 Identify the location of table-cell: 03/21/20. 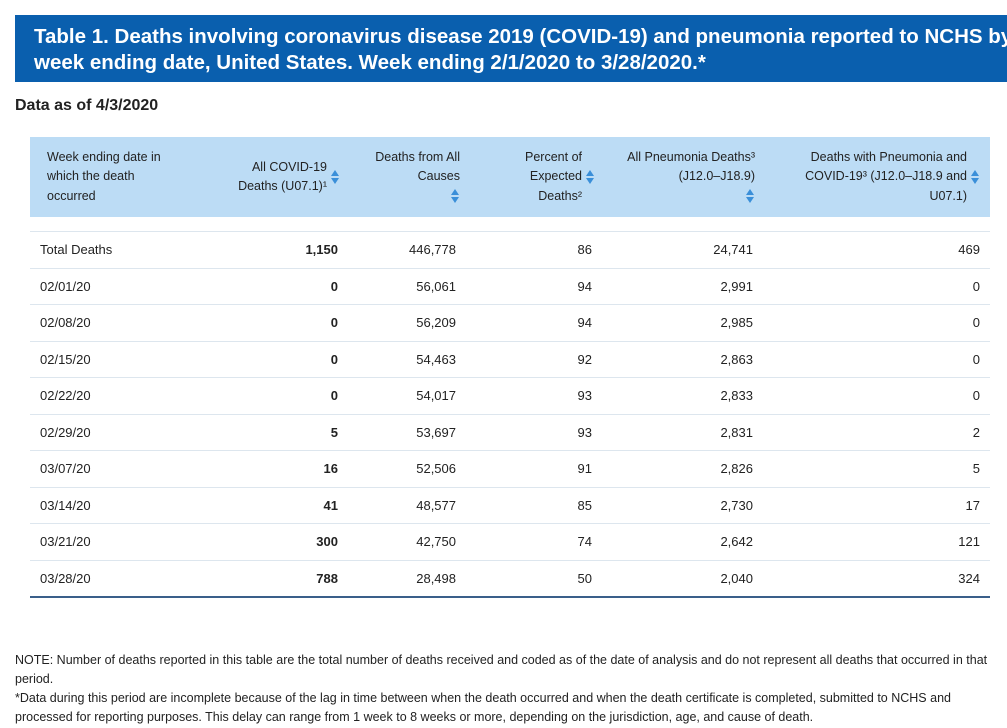
(107, 542).